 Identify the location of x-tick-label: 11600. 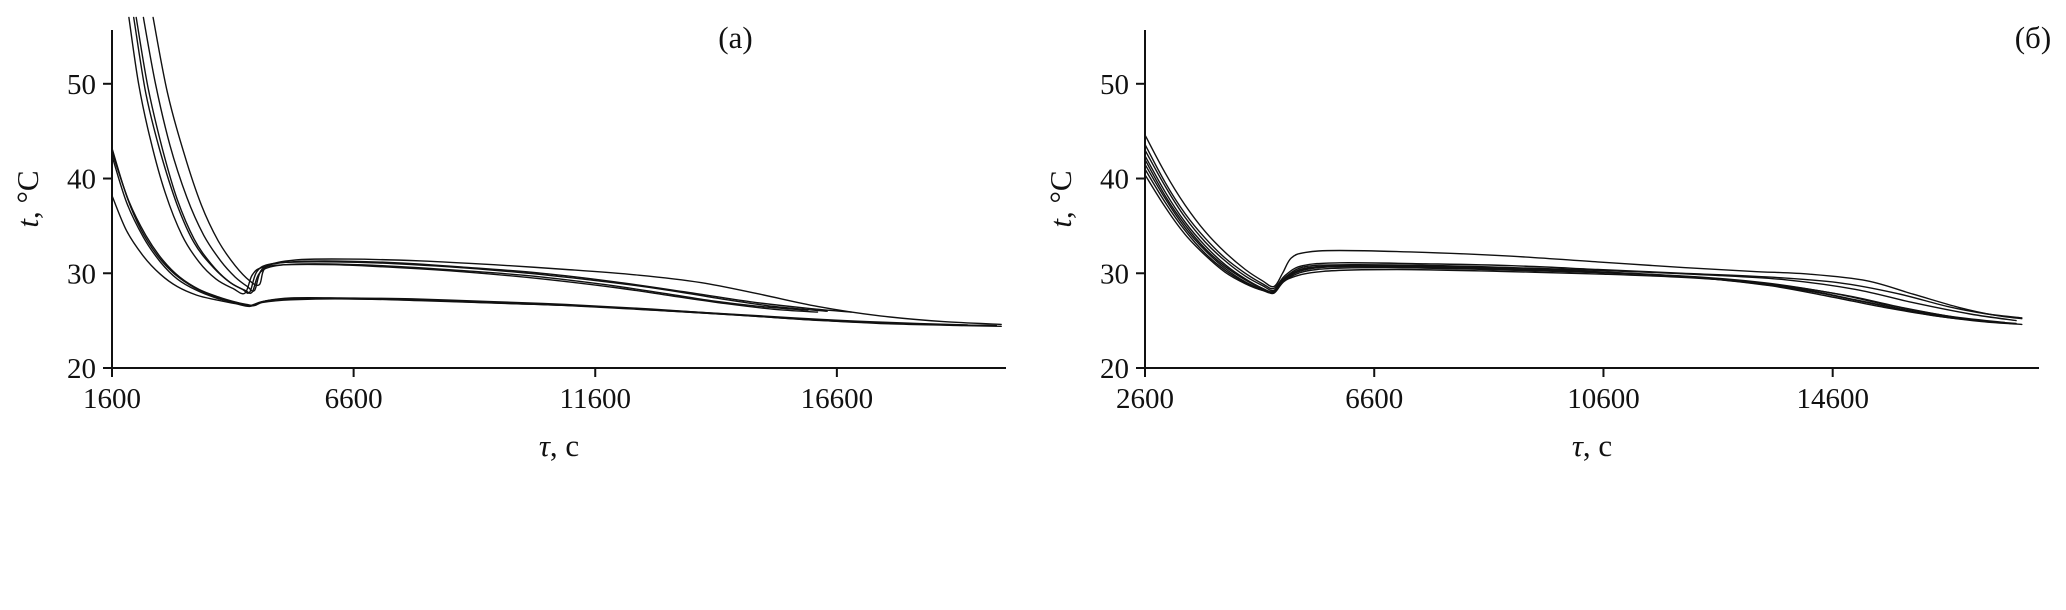
(595, 399).